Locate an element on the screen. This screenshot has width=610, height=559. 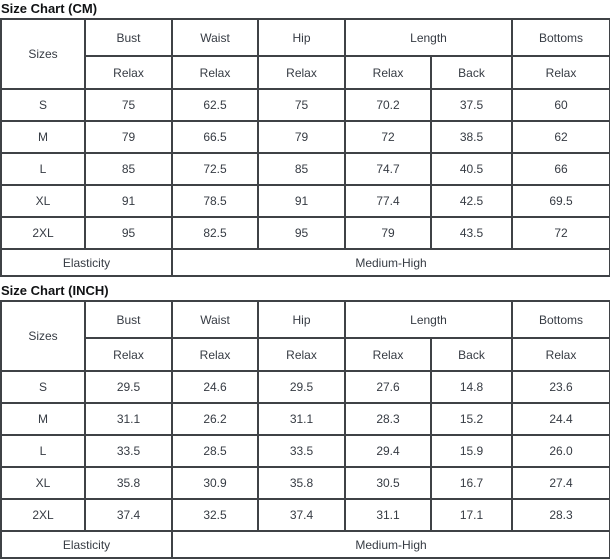
size-value: 24.6 is located at coordinates (215, 387).